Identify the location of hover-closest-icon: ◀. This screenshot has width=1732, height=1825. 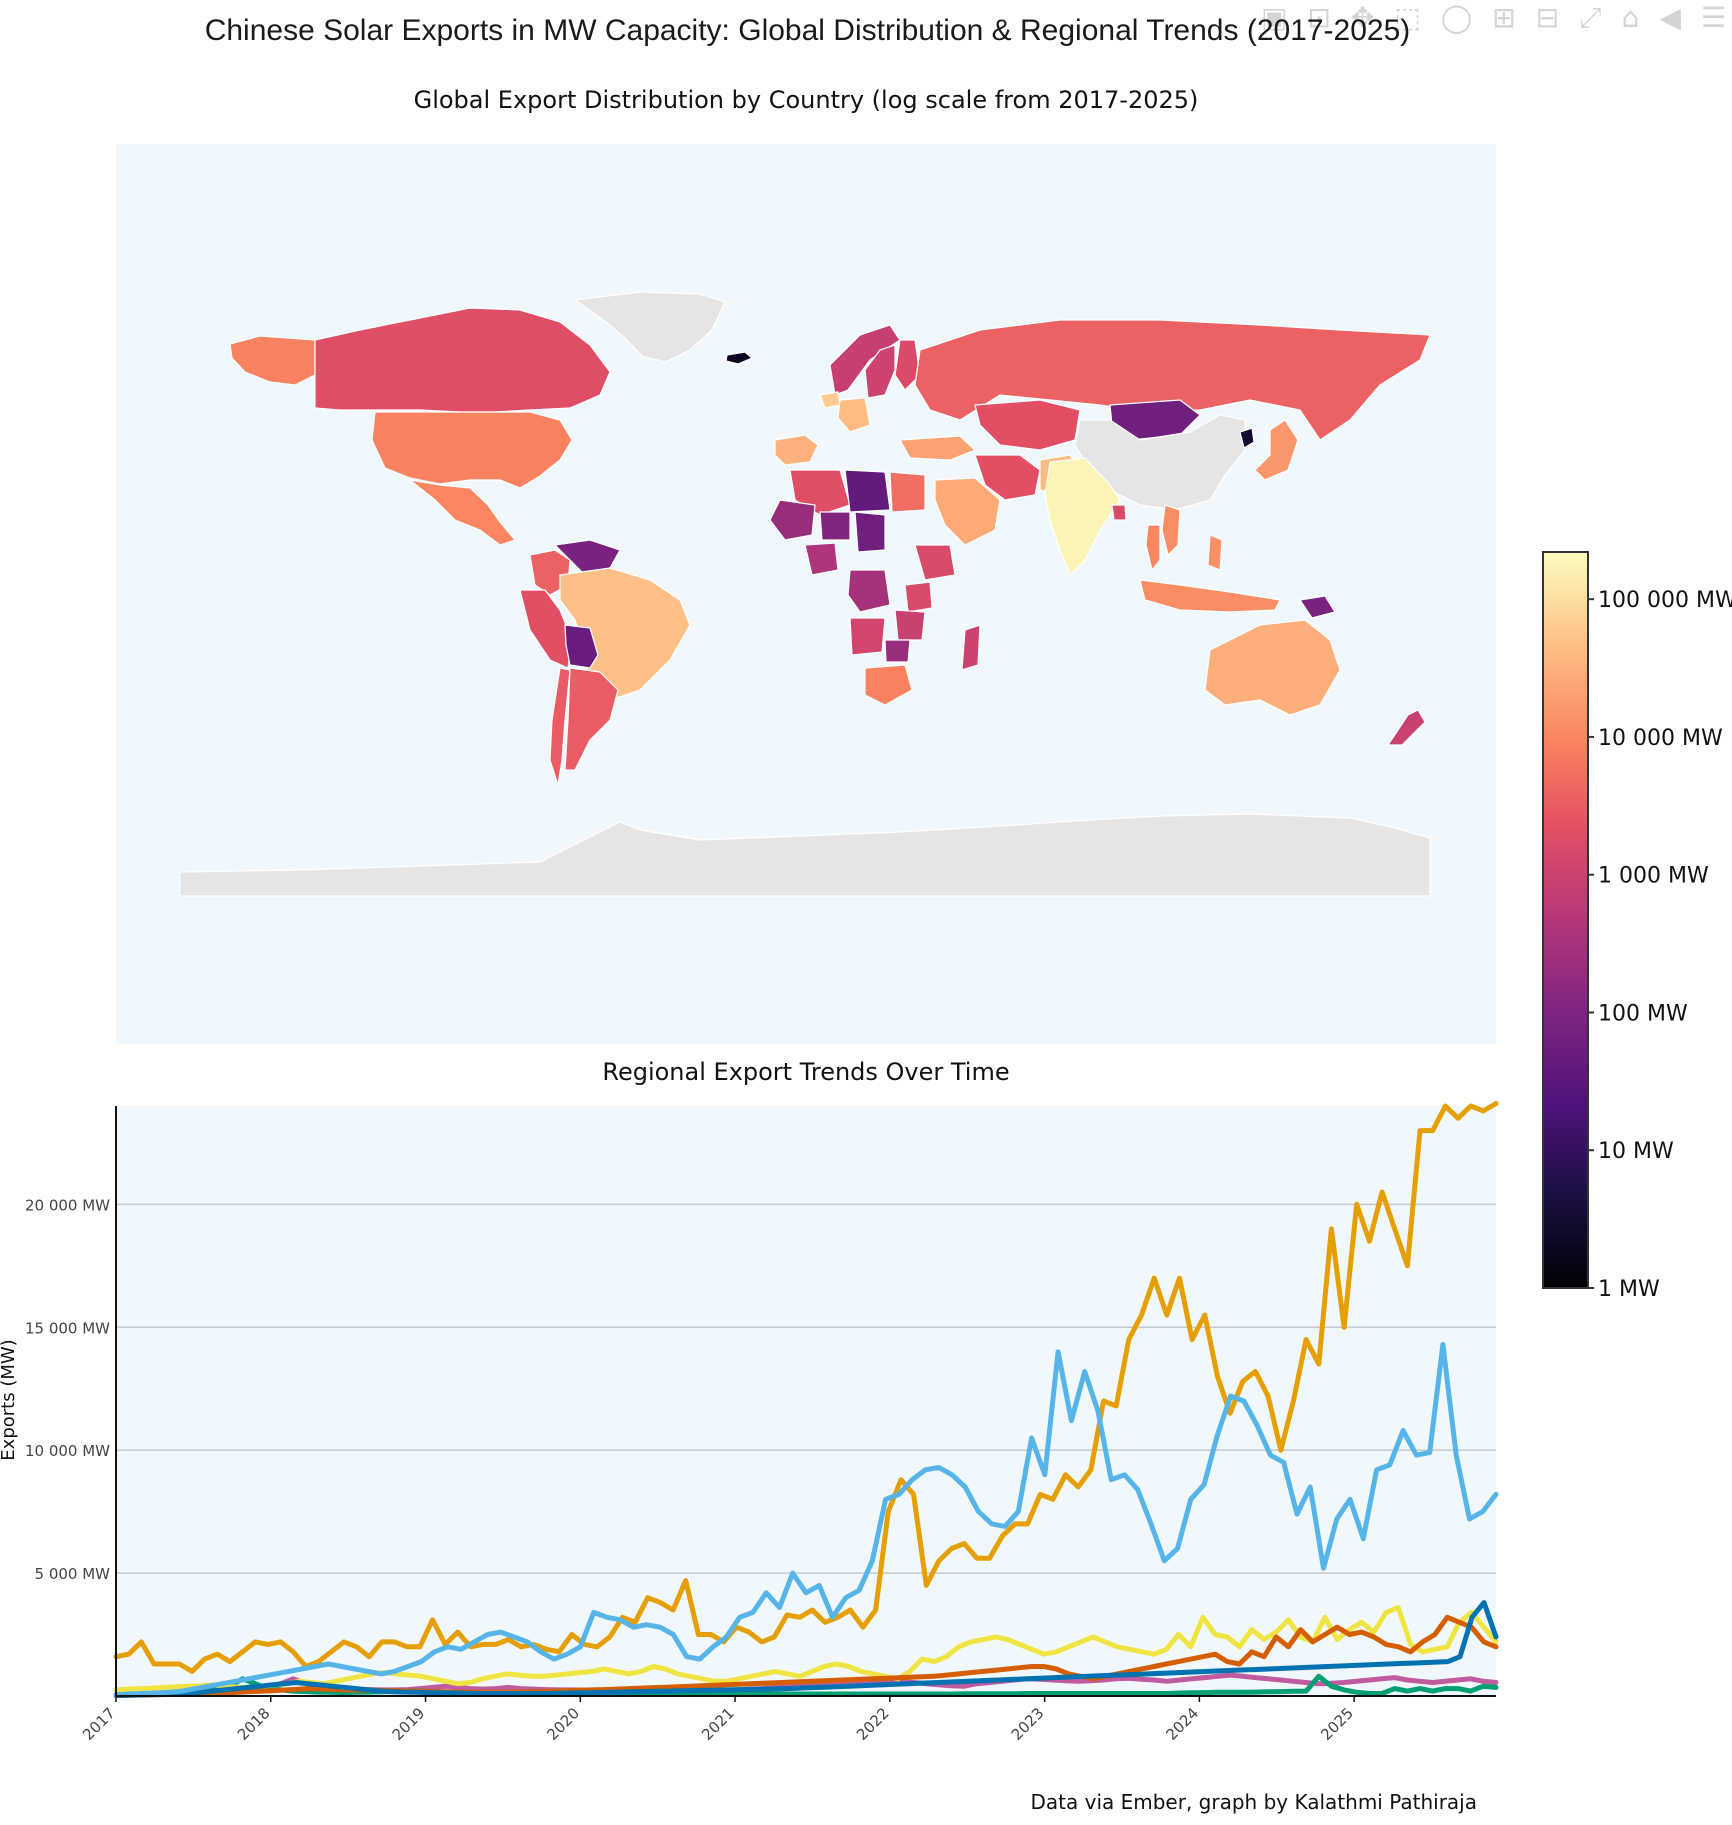
(1670, 17).